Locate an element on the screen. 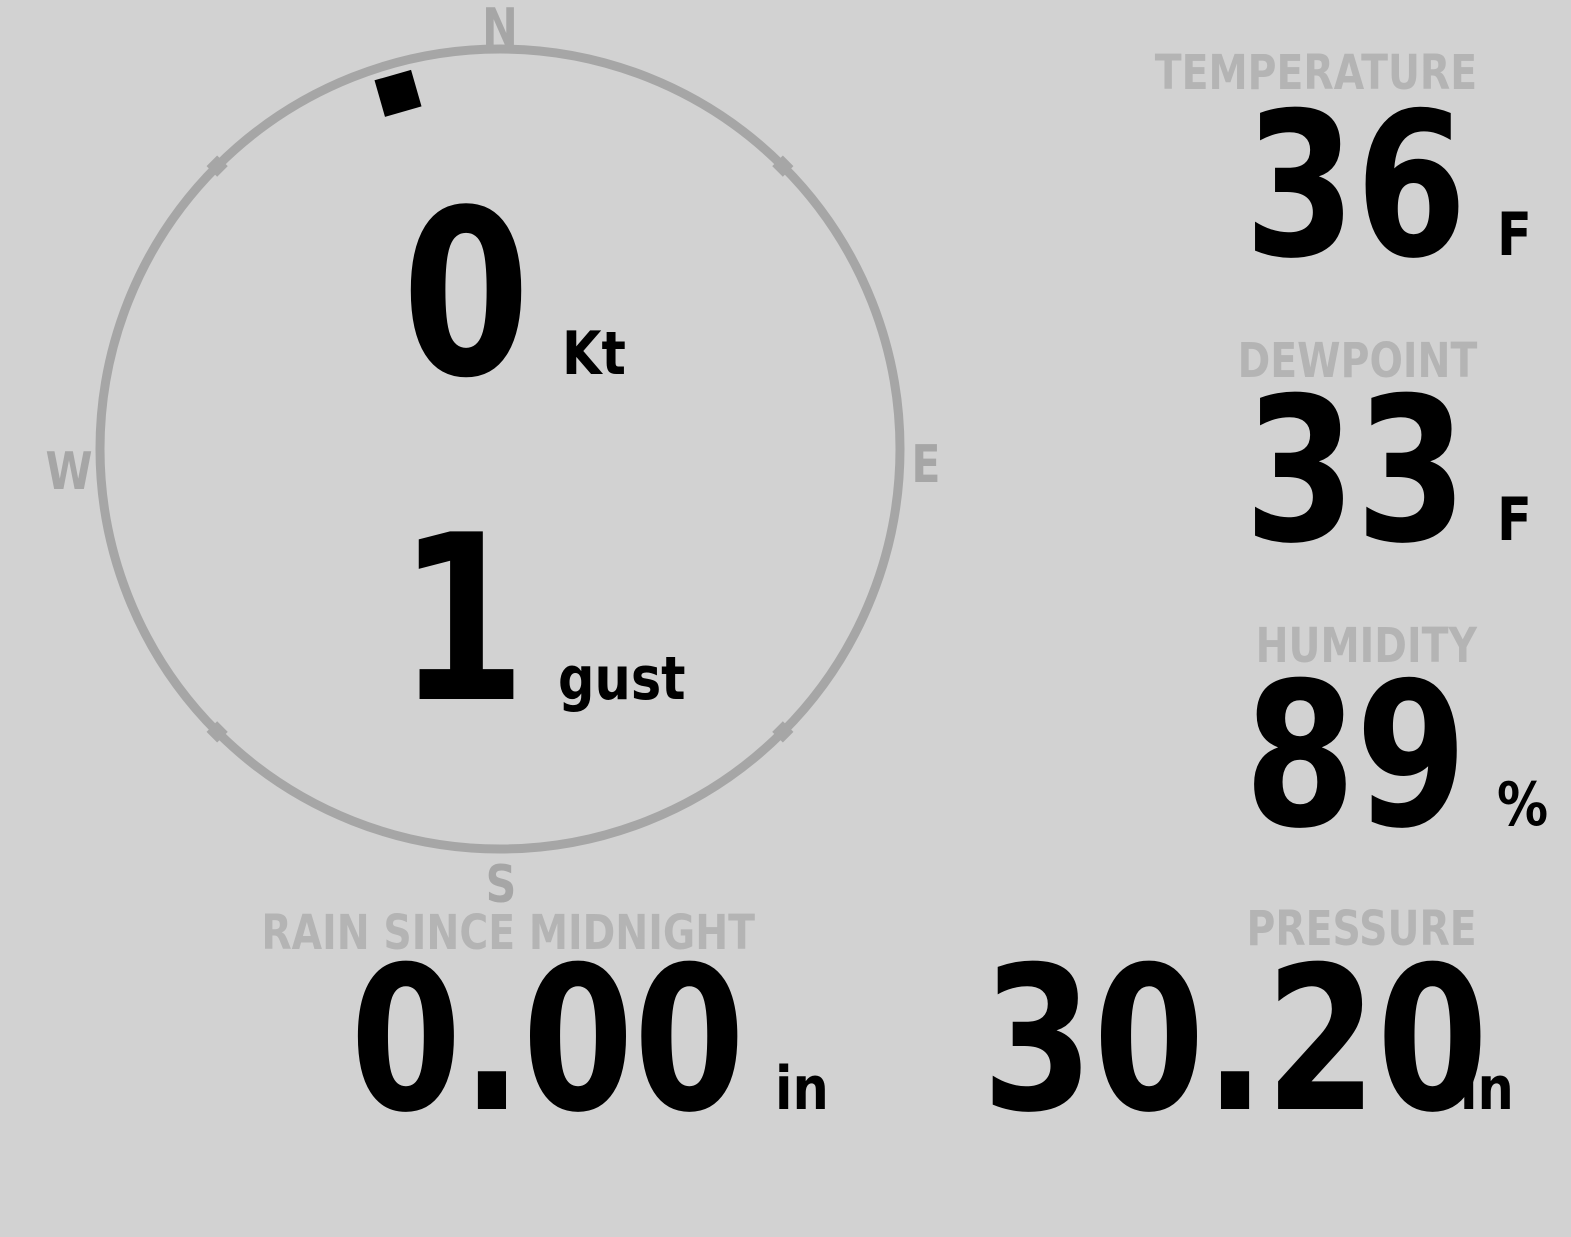  temperature-readout: 36 F is located at coordinates (1222, 187).